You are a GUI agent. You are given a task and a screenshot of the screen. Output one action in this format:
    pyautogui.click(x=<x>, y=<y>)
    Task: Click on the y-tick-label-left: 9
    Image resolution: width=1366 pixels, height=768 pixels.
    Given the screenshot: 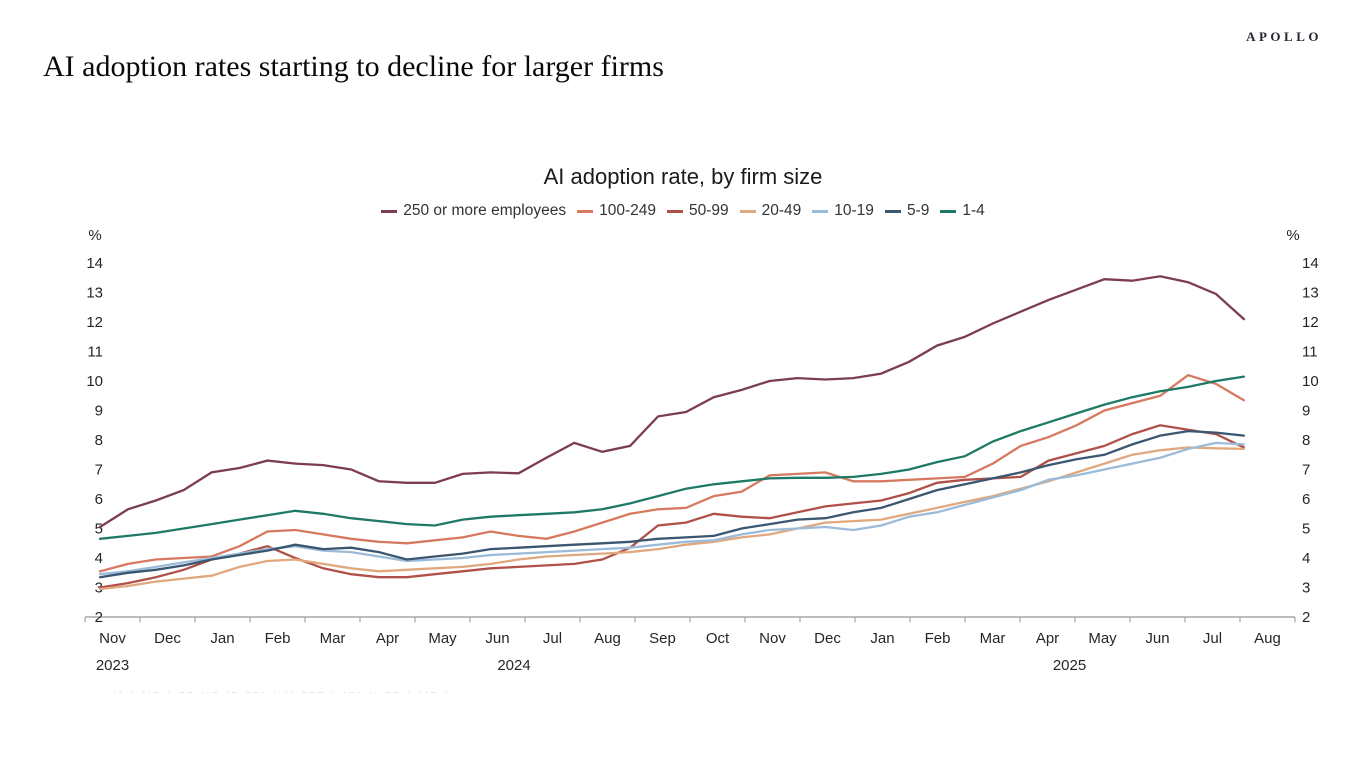 What is the action you would take?
    pyautogui.click(x=99, y=411)
    